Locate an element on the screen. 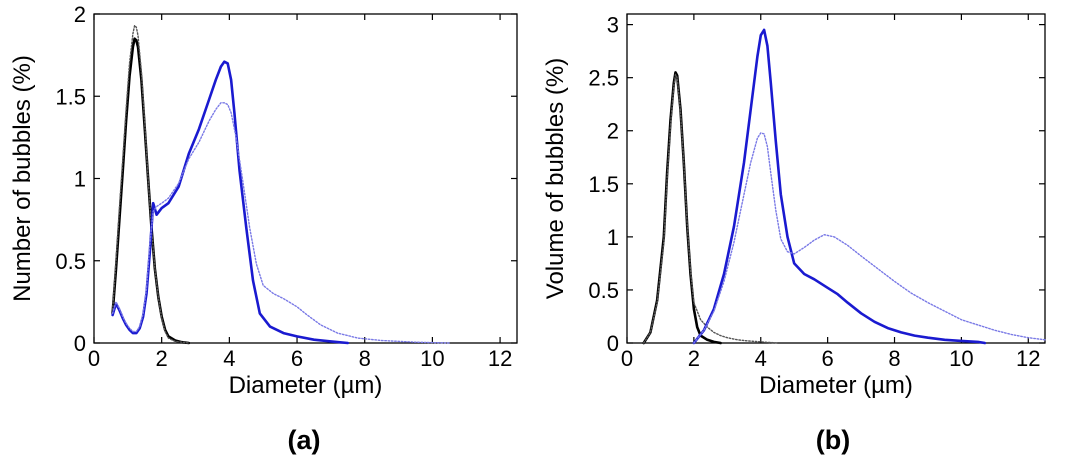 This screenshot has width=1081, height=462. panel-b-y-tick-label: 1 is located at coordinates (613, 237).